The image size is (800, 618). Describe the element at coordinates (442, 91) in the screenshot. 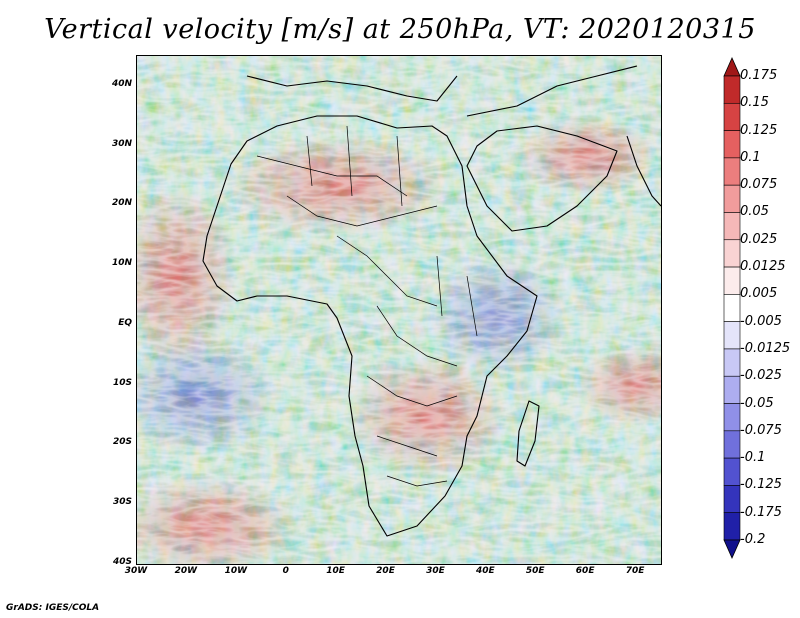

I see `europe-coastline` at that location.